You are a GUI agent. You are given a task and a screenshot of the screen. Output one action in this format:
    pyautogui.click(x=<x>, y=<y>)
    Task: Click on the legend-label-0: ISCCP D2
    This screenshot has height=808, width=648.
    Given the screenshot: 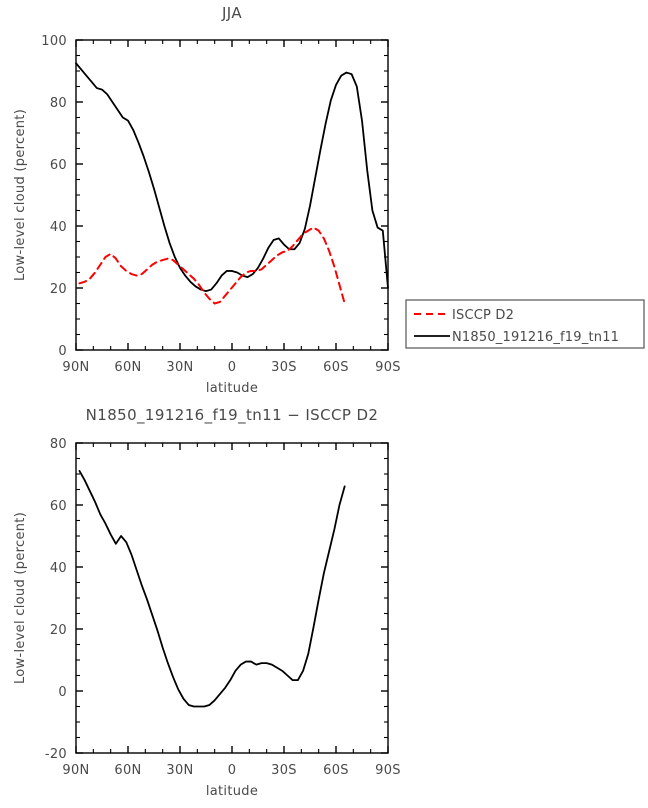 What is the action you would take?
    pyautogui.click(x=483, y=315)
    